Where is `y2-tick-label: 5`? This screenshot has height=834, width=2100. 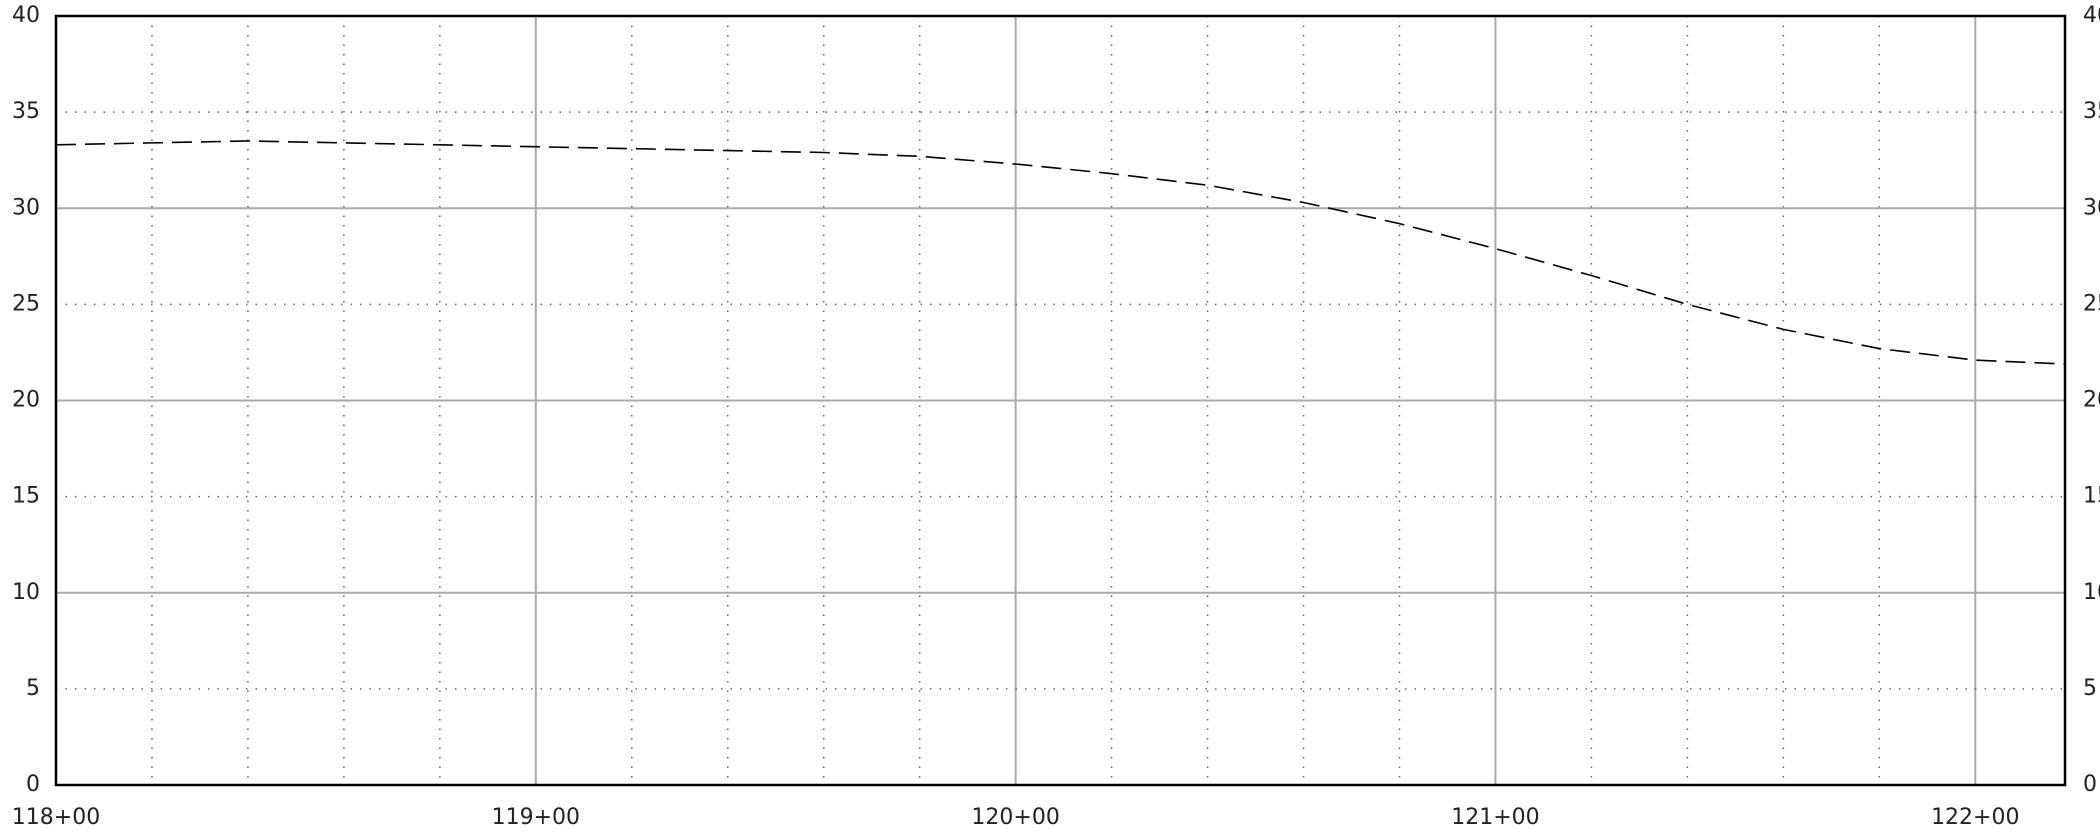 y2-tick-label: 5 is located at coordinates (2090, 688).